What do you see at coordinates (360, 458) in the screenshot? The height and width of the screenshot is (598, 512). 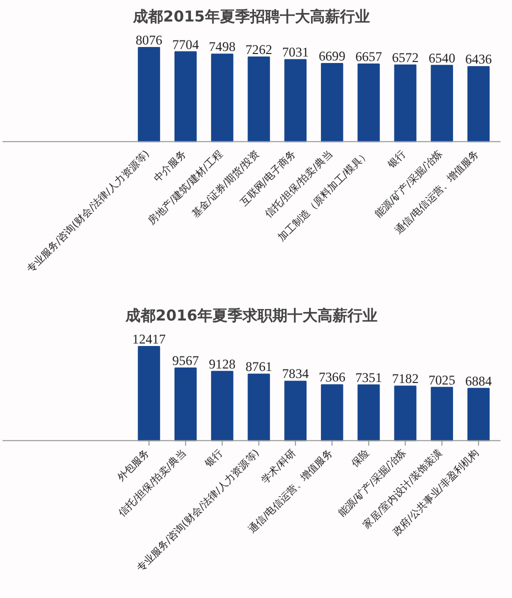 I see `x-tick-label: 保险` at bounding box center [360, 458].